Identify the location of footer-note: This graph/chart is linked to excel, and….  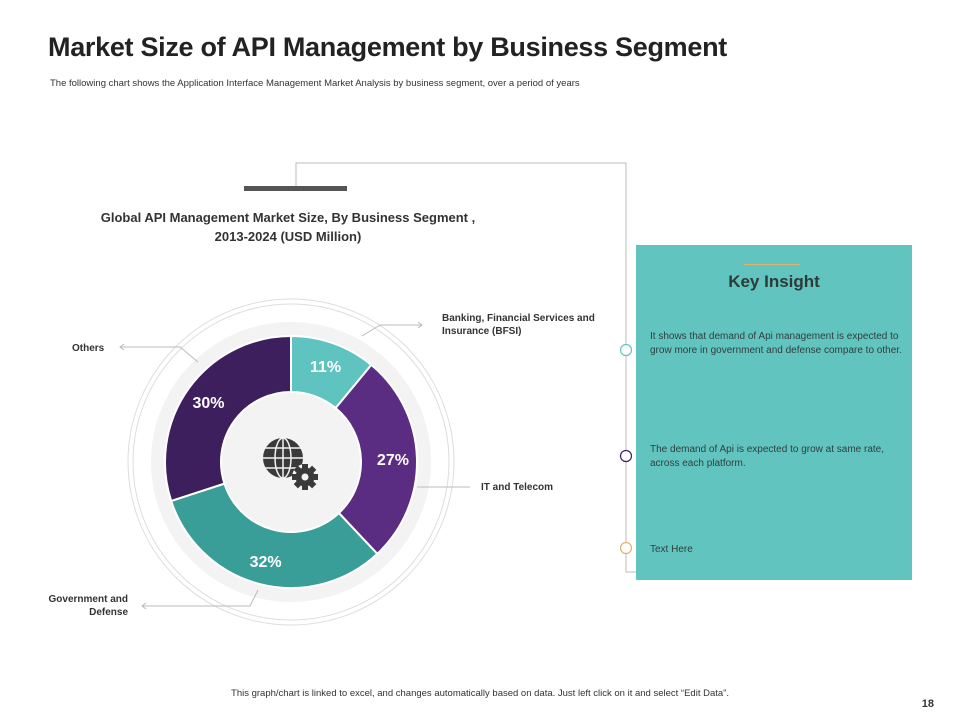
(480, 693).